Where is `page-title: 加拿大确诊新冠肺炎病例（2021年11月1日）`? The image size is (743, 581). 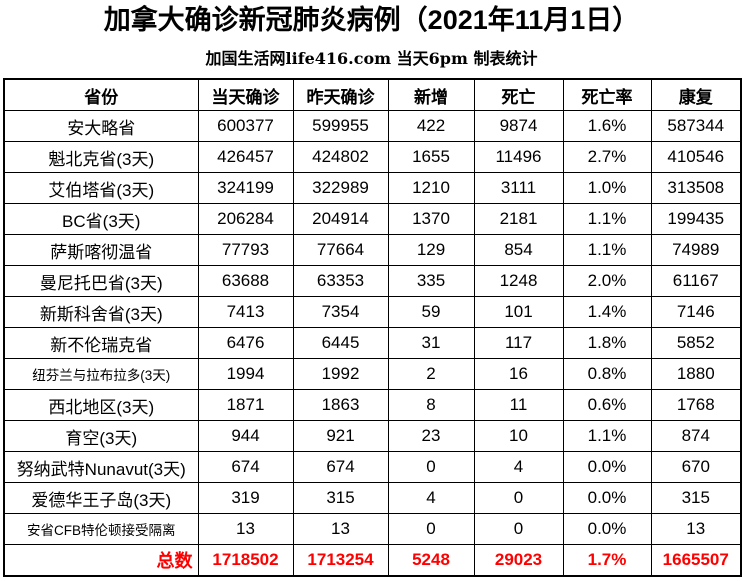 page-title: 加拿大确诊新冠肺炎病例（2021年11月1日） is located at coordinates (371, 20).